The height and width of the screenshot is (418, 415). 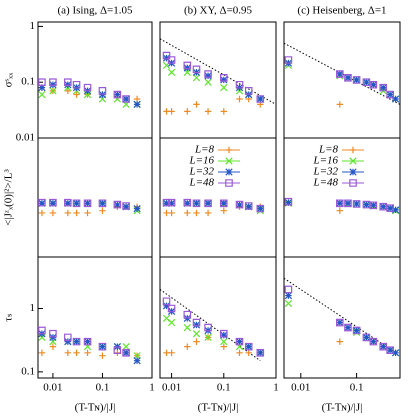 What do you see at coordinates (218, 408) in the screenshot?
I see `x-axis-label: (T-Tɴ)/|J|` at bounding box center [218, 408].